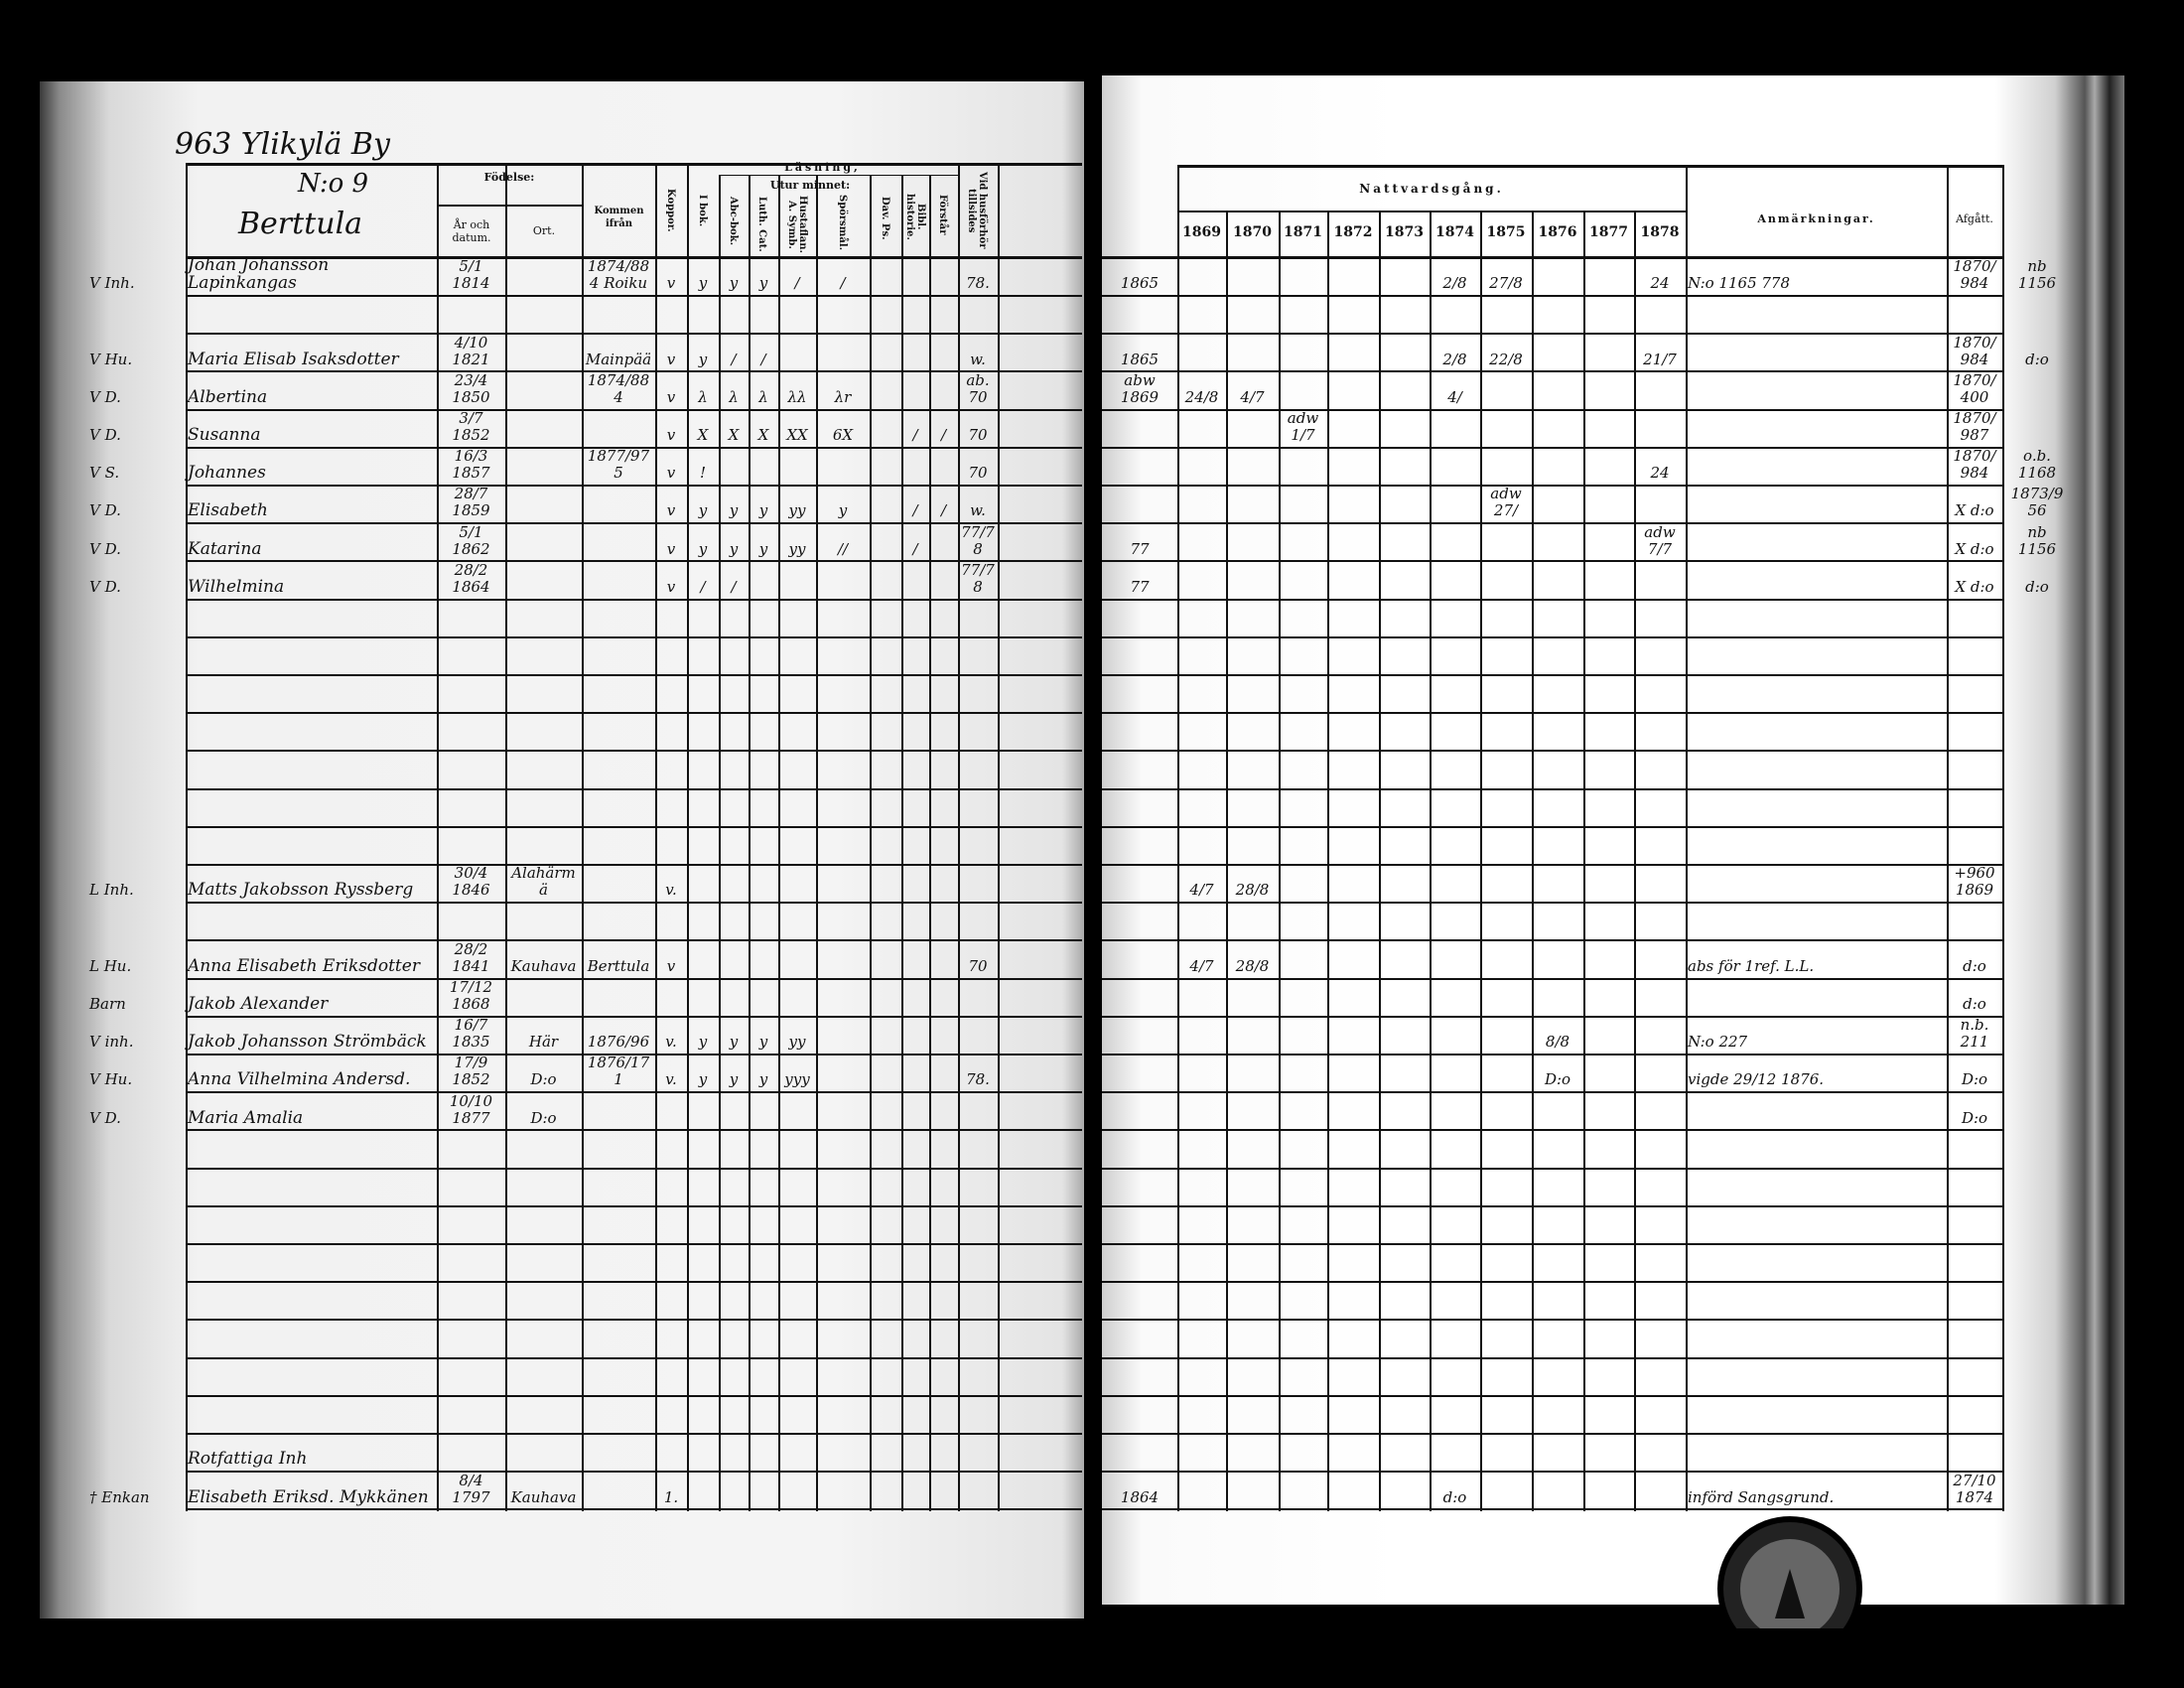  What do you see at coordinates (2037, 465) in the screenshot?
I see `cell-note: o.b. 1168` at bounding box center [2037, 465].